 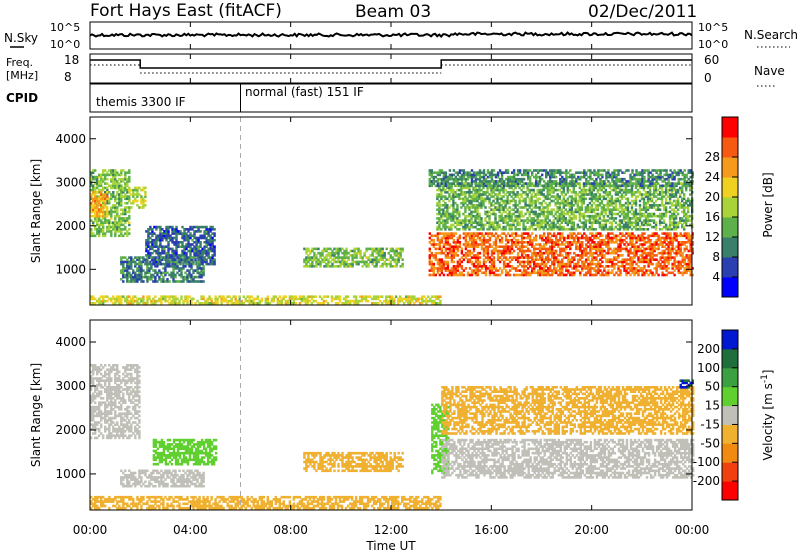 What do you see at coordinates (713, 44) in the screenshot?
I see `noise-tick-bottom-right: 10^0` at bounding box center [713, 44].